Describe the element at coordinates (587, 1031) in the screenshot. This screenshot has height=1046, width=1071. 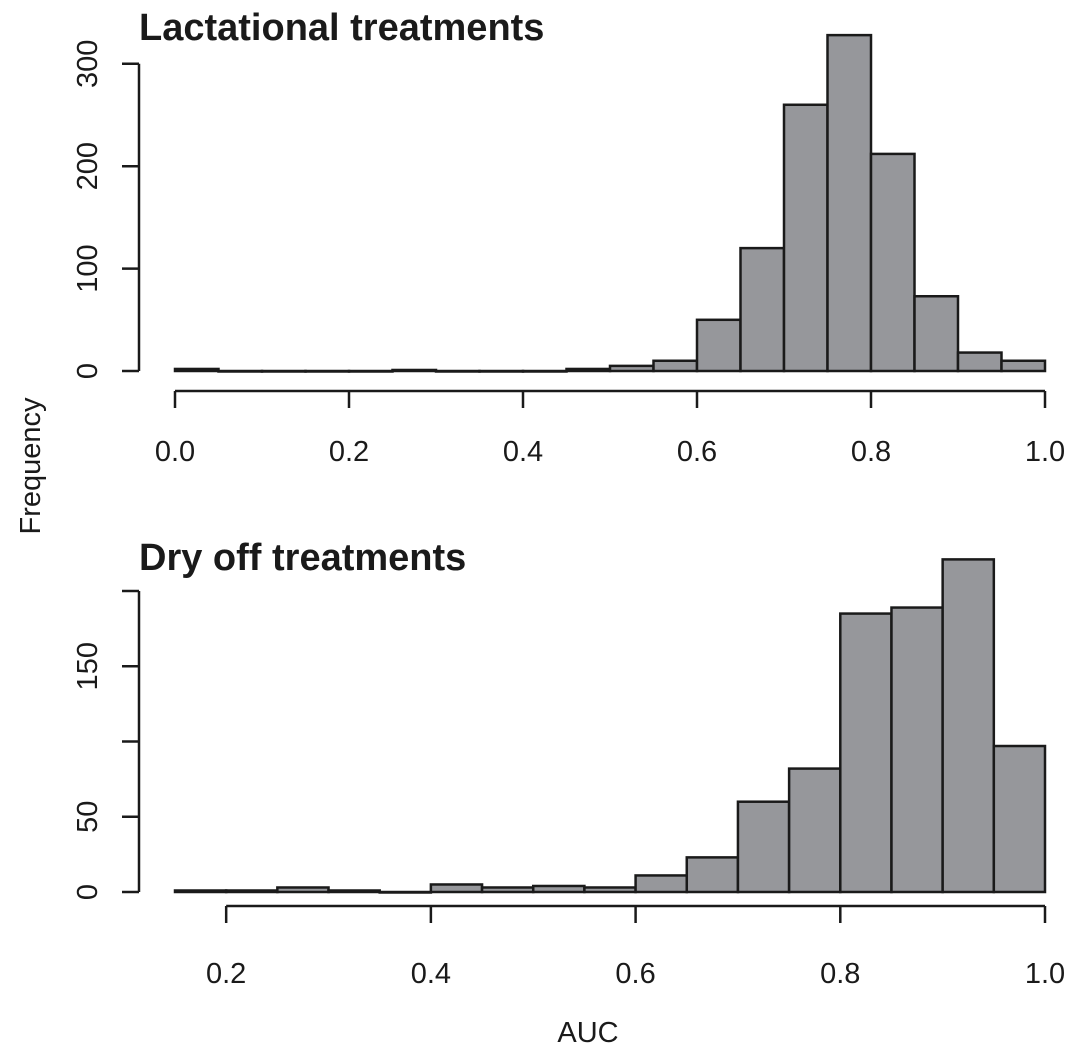
I see `x-axis-title: AUC` at that location.